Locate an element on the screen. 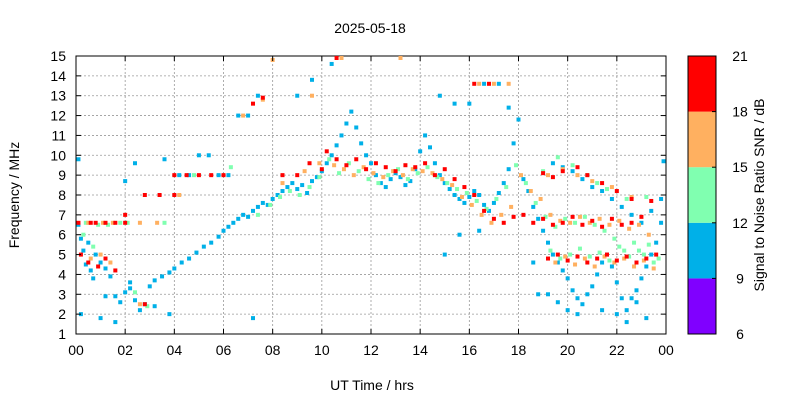  chart-title: 2025-05-18 is located at coordinates (370, 28).